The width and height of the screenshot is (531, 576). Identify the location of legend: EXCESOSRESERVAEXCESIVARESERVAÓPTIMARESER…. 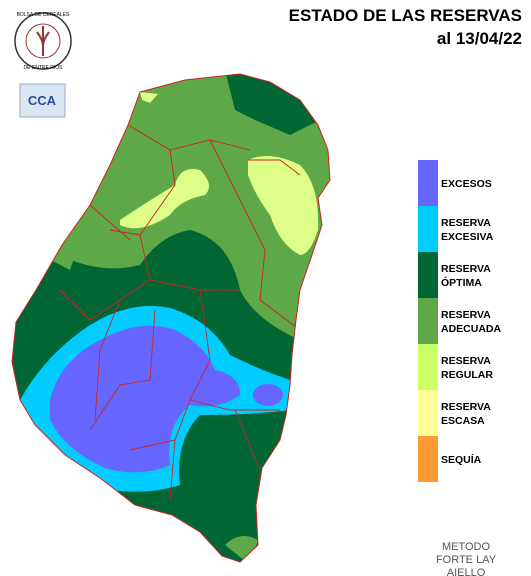
(460, 321).